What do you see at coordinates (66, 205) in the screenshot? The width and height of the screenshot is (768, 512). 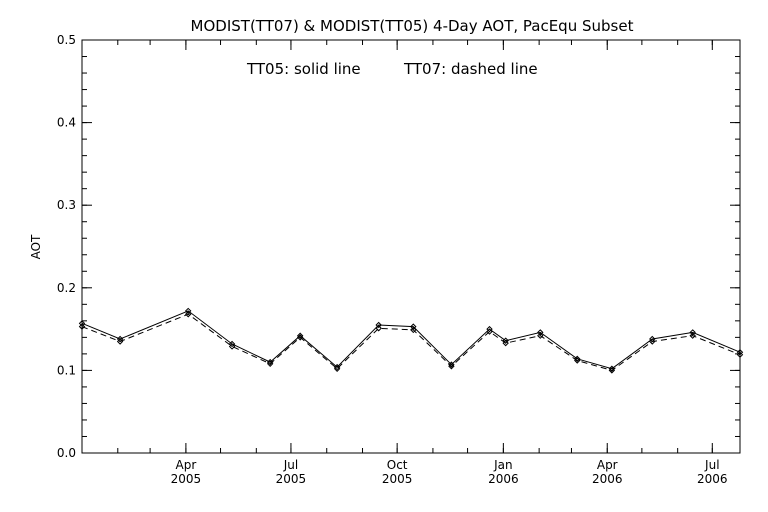 I see `y-tick-label: 0.3` at bounding box center [66, 205].